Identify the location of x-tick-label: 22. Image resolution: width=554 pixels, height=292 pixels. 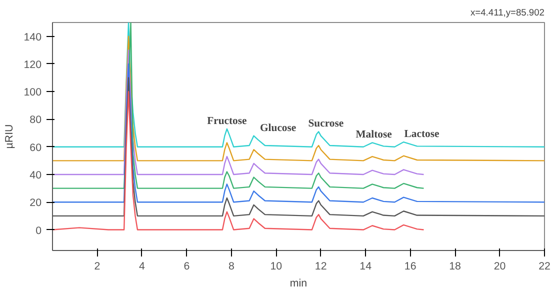
(544, 266).